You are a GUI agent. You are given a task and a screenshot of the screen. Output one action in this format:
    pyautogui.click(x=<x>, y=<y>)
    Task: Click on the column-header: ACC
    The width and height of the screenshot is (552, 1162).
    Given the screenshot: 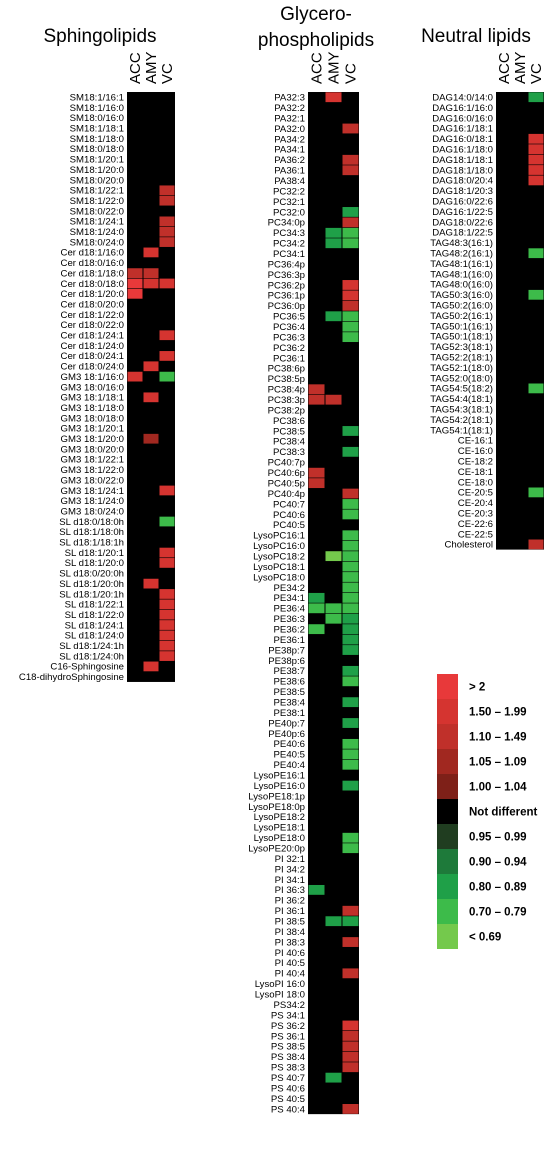 What is the action you would take?
    pyautogui.click(x=135, y=68)
    